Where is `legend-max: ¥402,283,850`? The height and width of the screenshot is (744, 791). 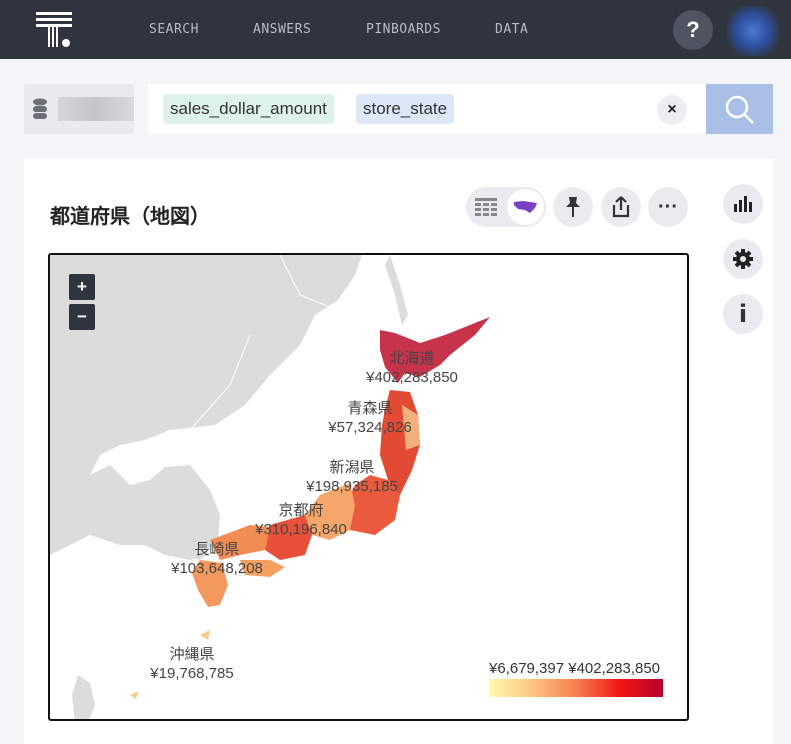 legend-max: ¥402,283,850 is located at coordinates (614, 668).